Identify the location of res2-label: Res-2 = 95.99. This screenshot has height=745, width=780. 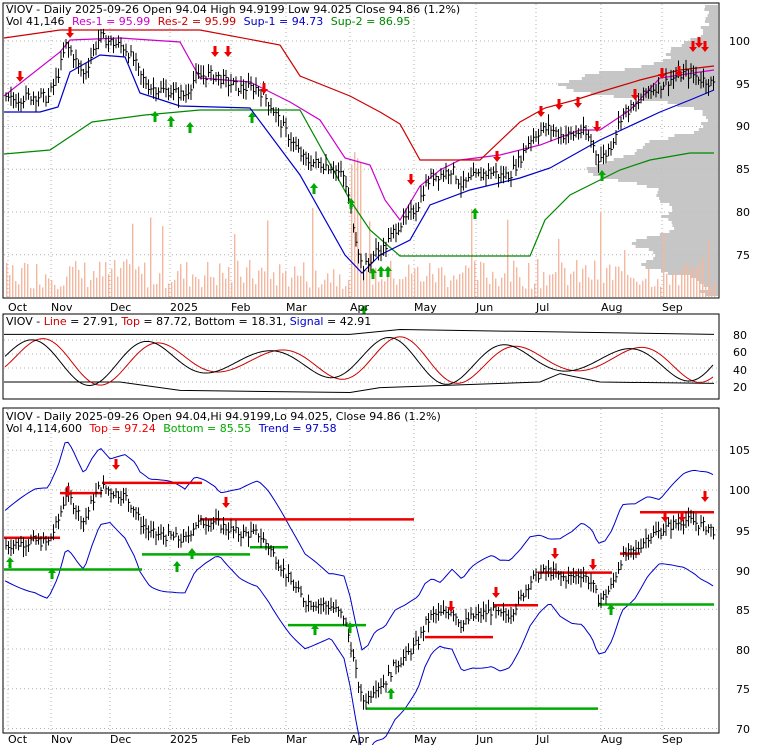
(197, 21).